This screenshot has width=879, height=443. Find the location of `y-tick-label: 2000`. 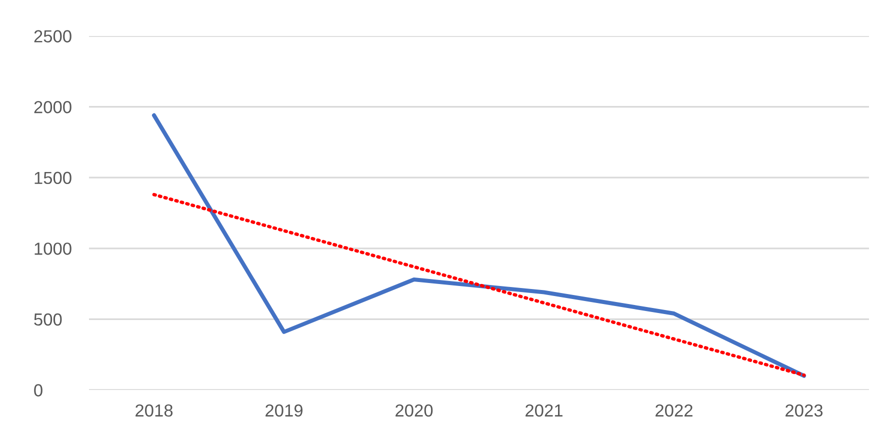

y-tick-label: 2000 is located at coordinates (53, 107).